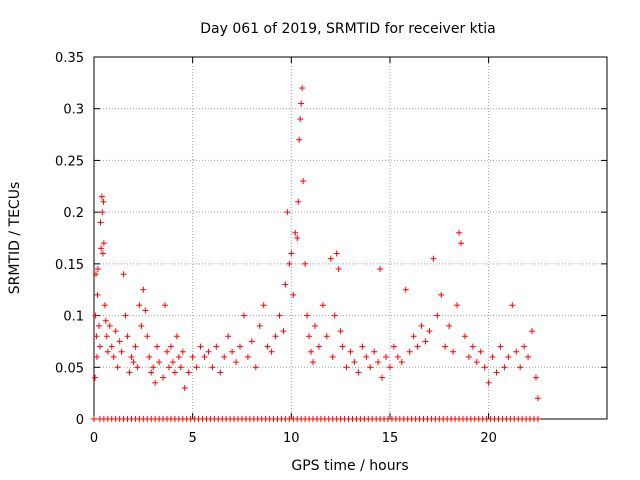 The image size is (640, 480). What do you see at coordinates (73, 213) in the screenshot?
I see `y-tick-label: 0.2` at bounding box center [73, 213].